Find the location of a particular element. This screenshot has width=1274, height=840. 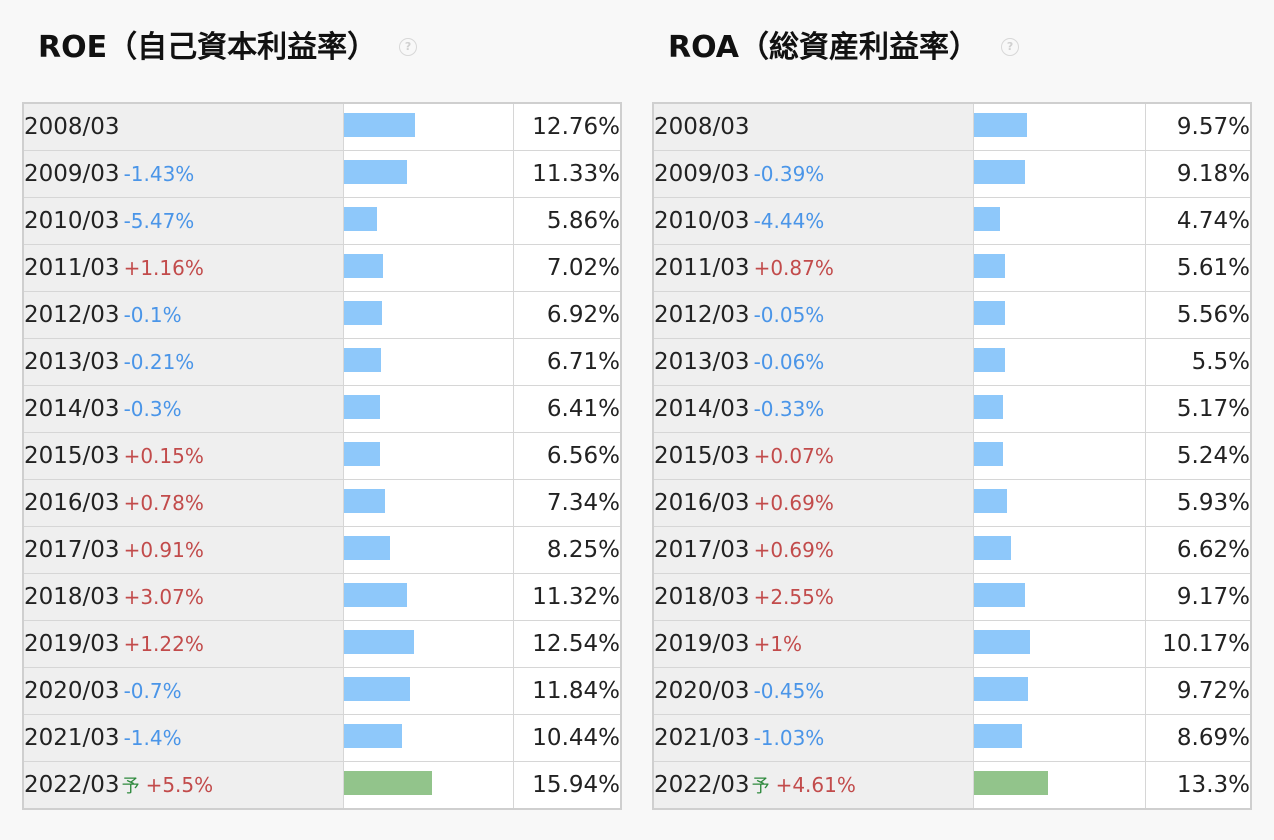

roe-title: ROE（自己資本利益率）? is located at coordinates (228, 48).